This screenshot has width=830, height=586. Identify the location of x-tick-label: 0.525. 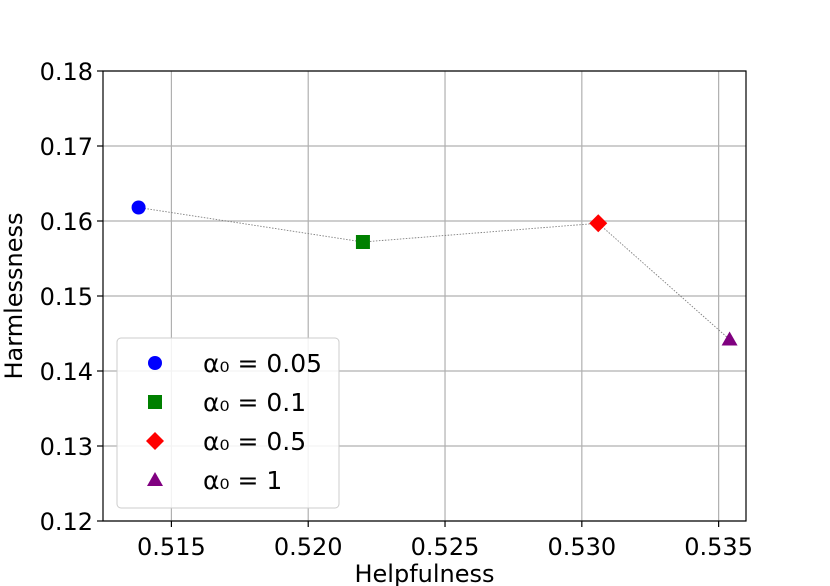
(445, 547).